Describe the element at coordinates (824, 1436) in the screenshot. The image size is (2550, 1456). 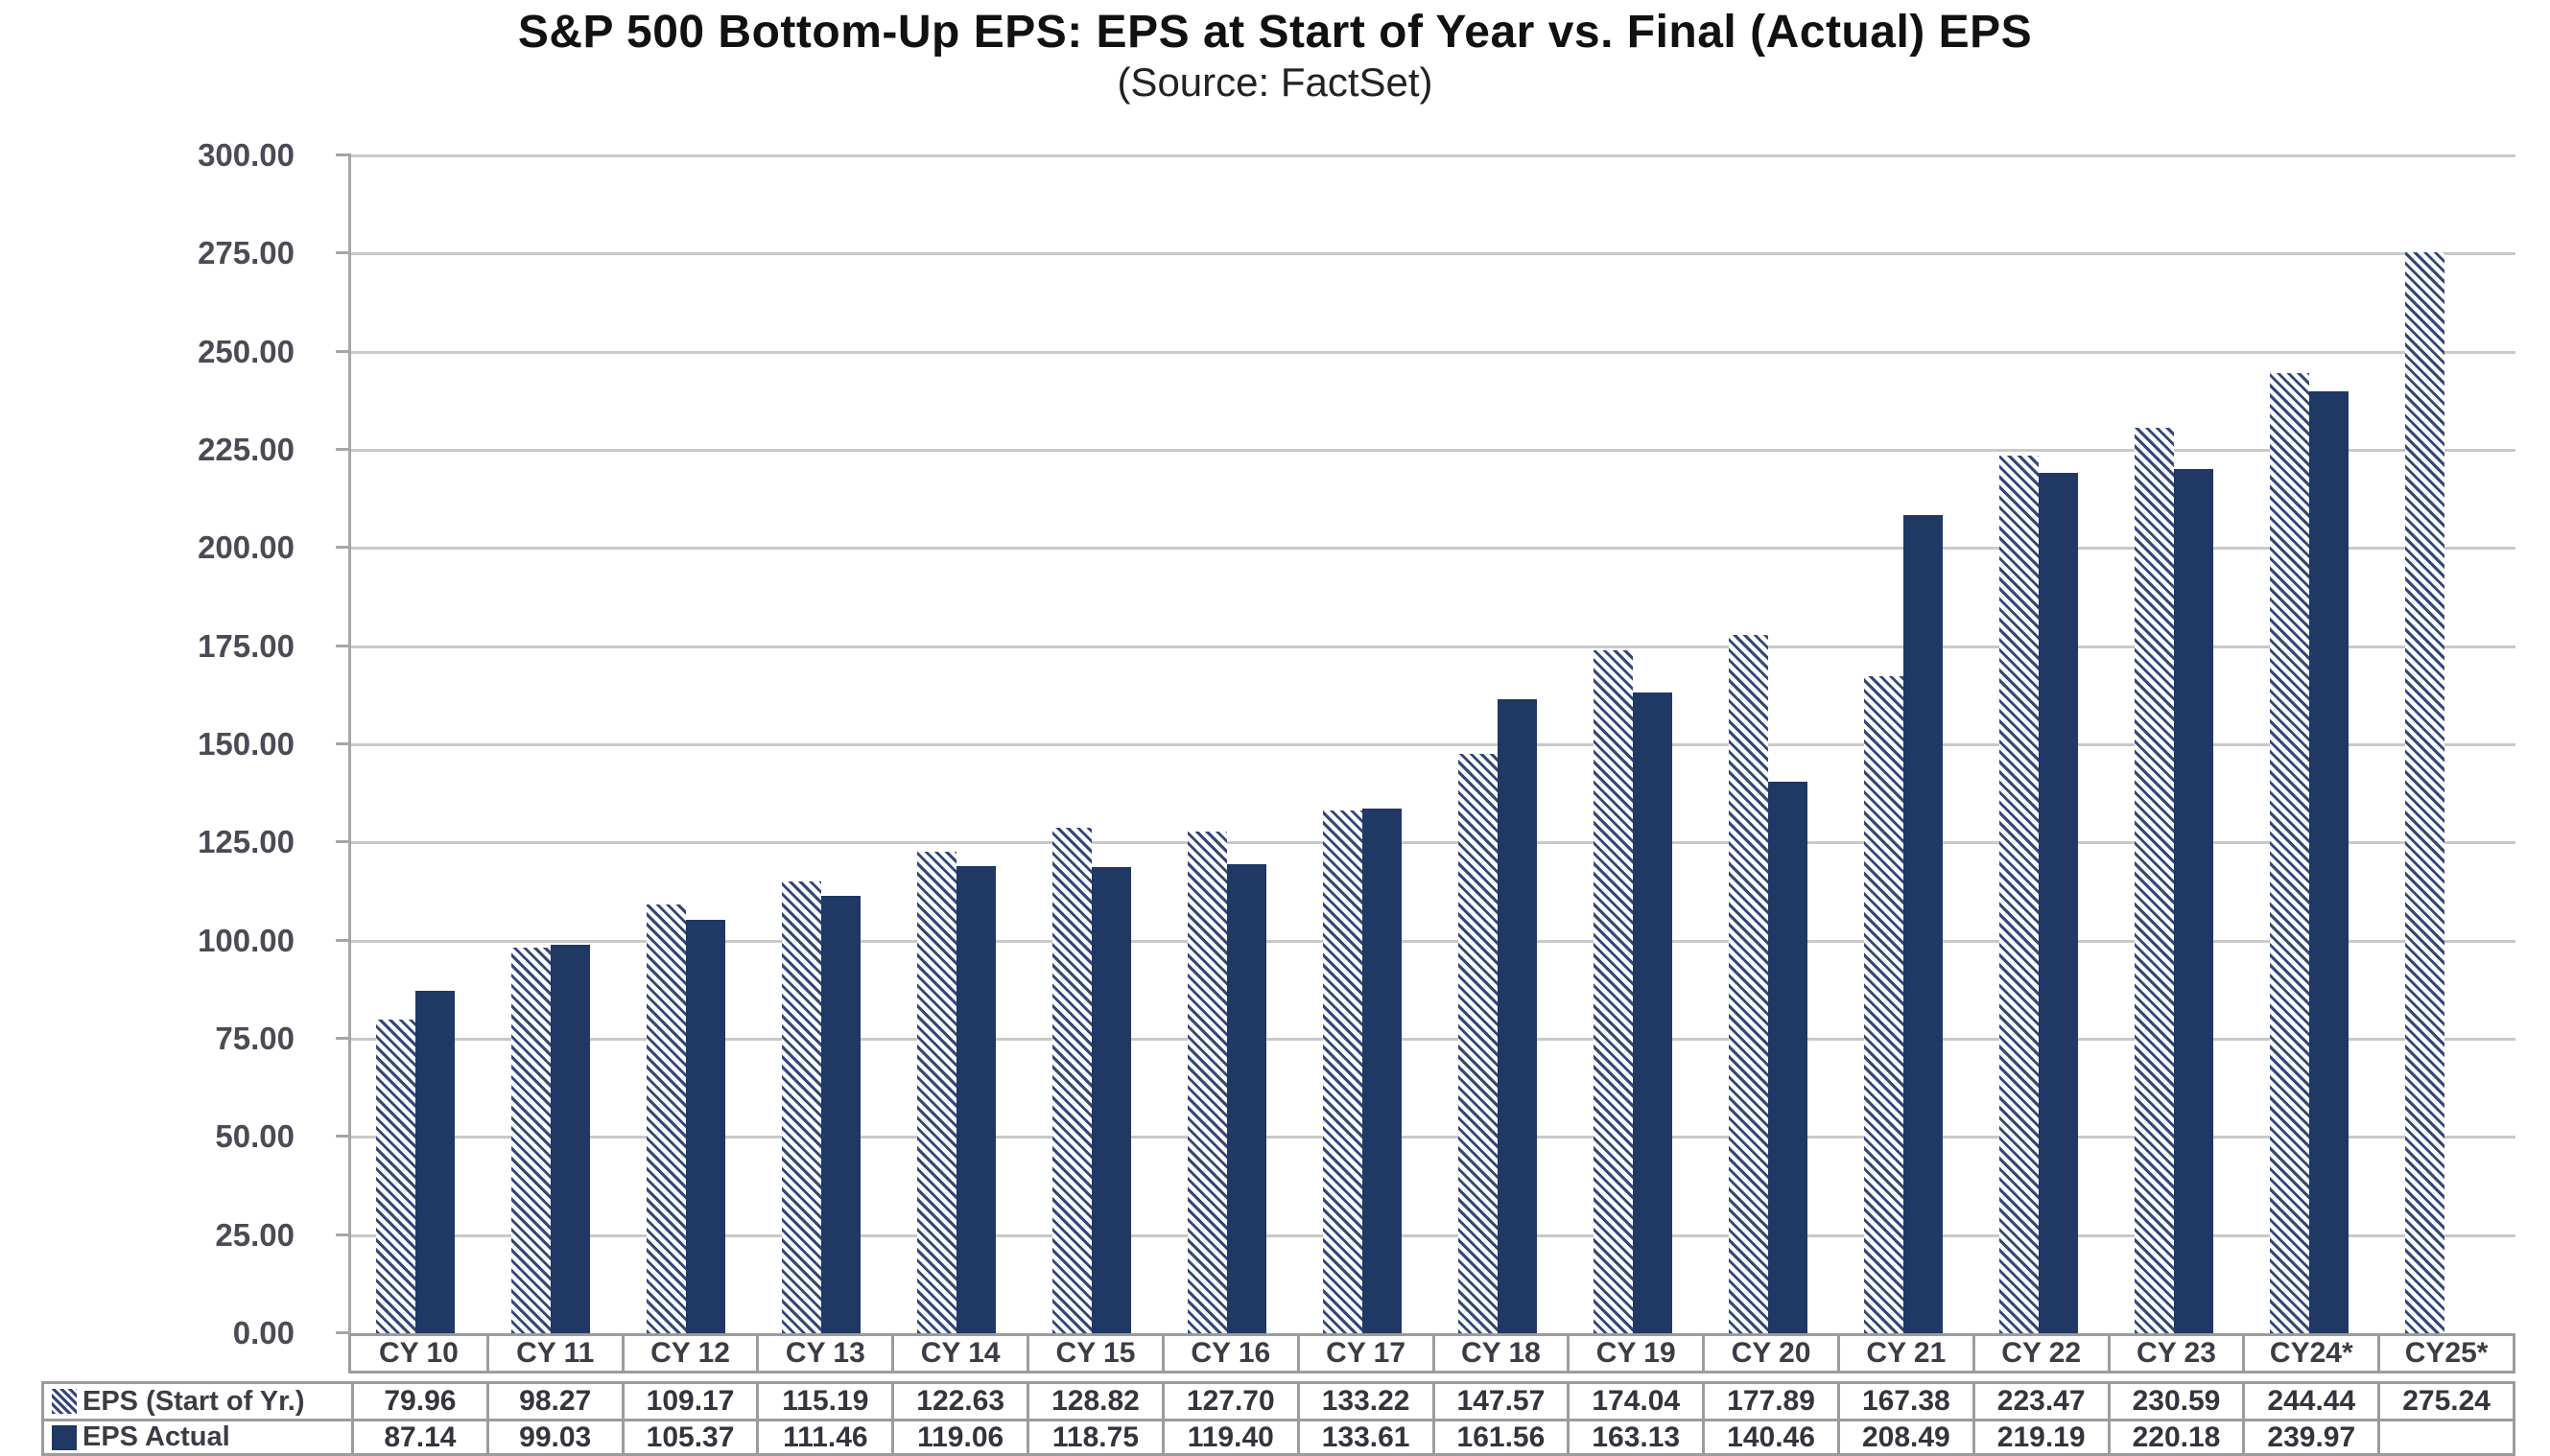
I see `value-cell: 111.46` at that location.